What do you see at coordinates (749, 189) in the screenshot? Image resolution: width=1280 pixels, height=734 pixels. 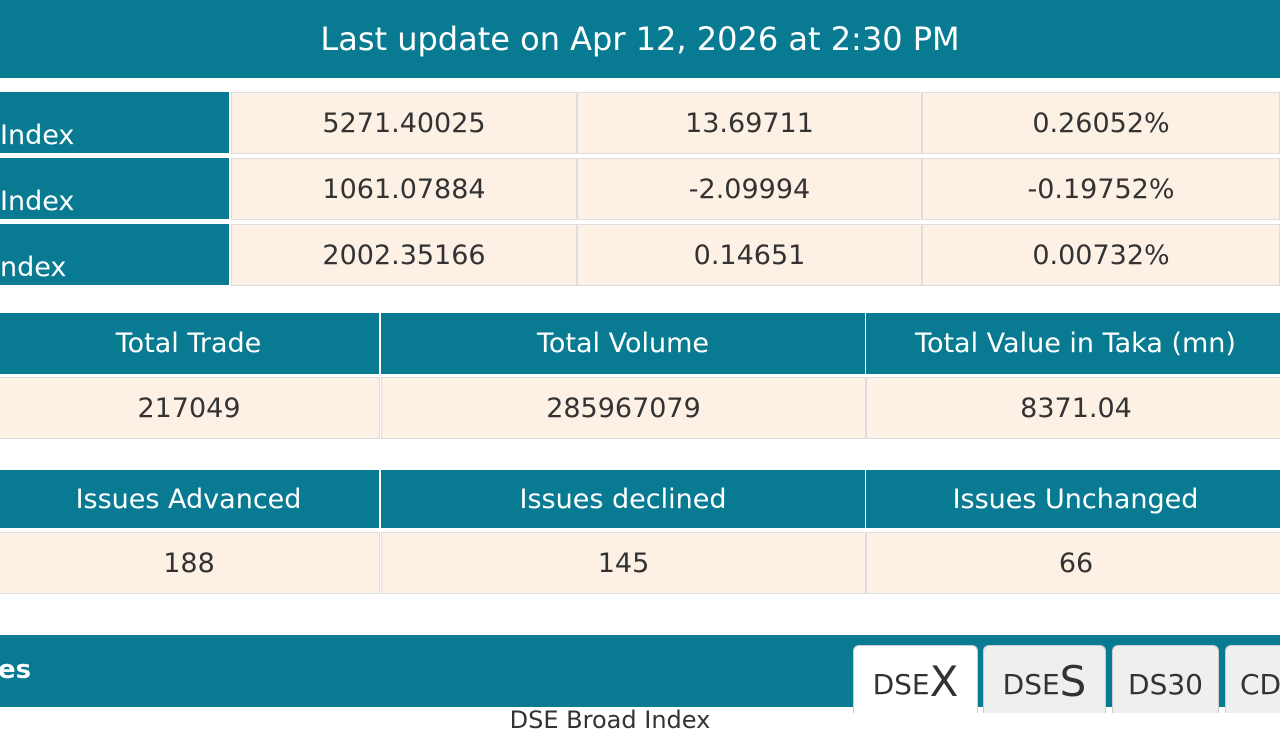 I see `index-cell: -2.09994` at bounding box center [749, 189].